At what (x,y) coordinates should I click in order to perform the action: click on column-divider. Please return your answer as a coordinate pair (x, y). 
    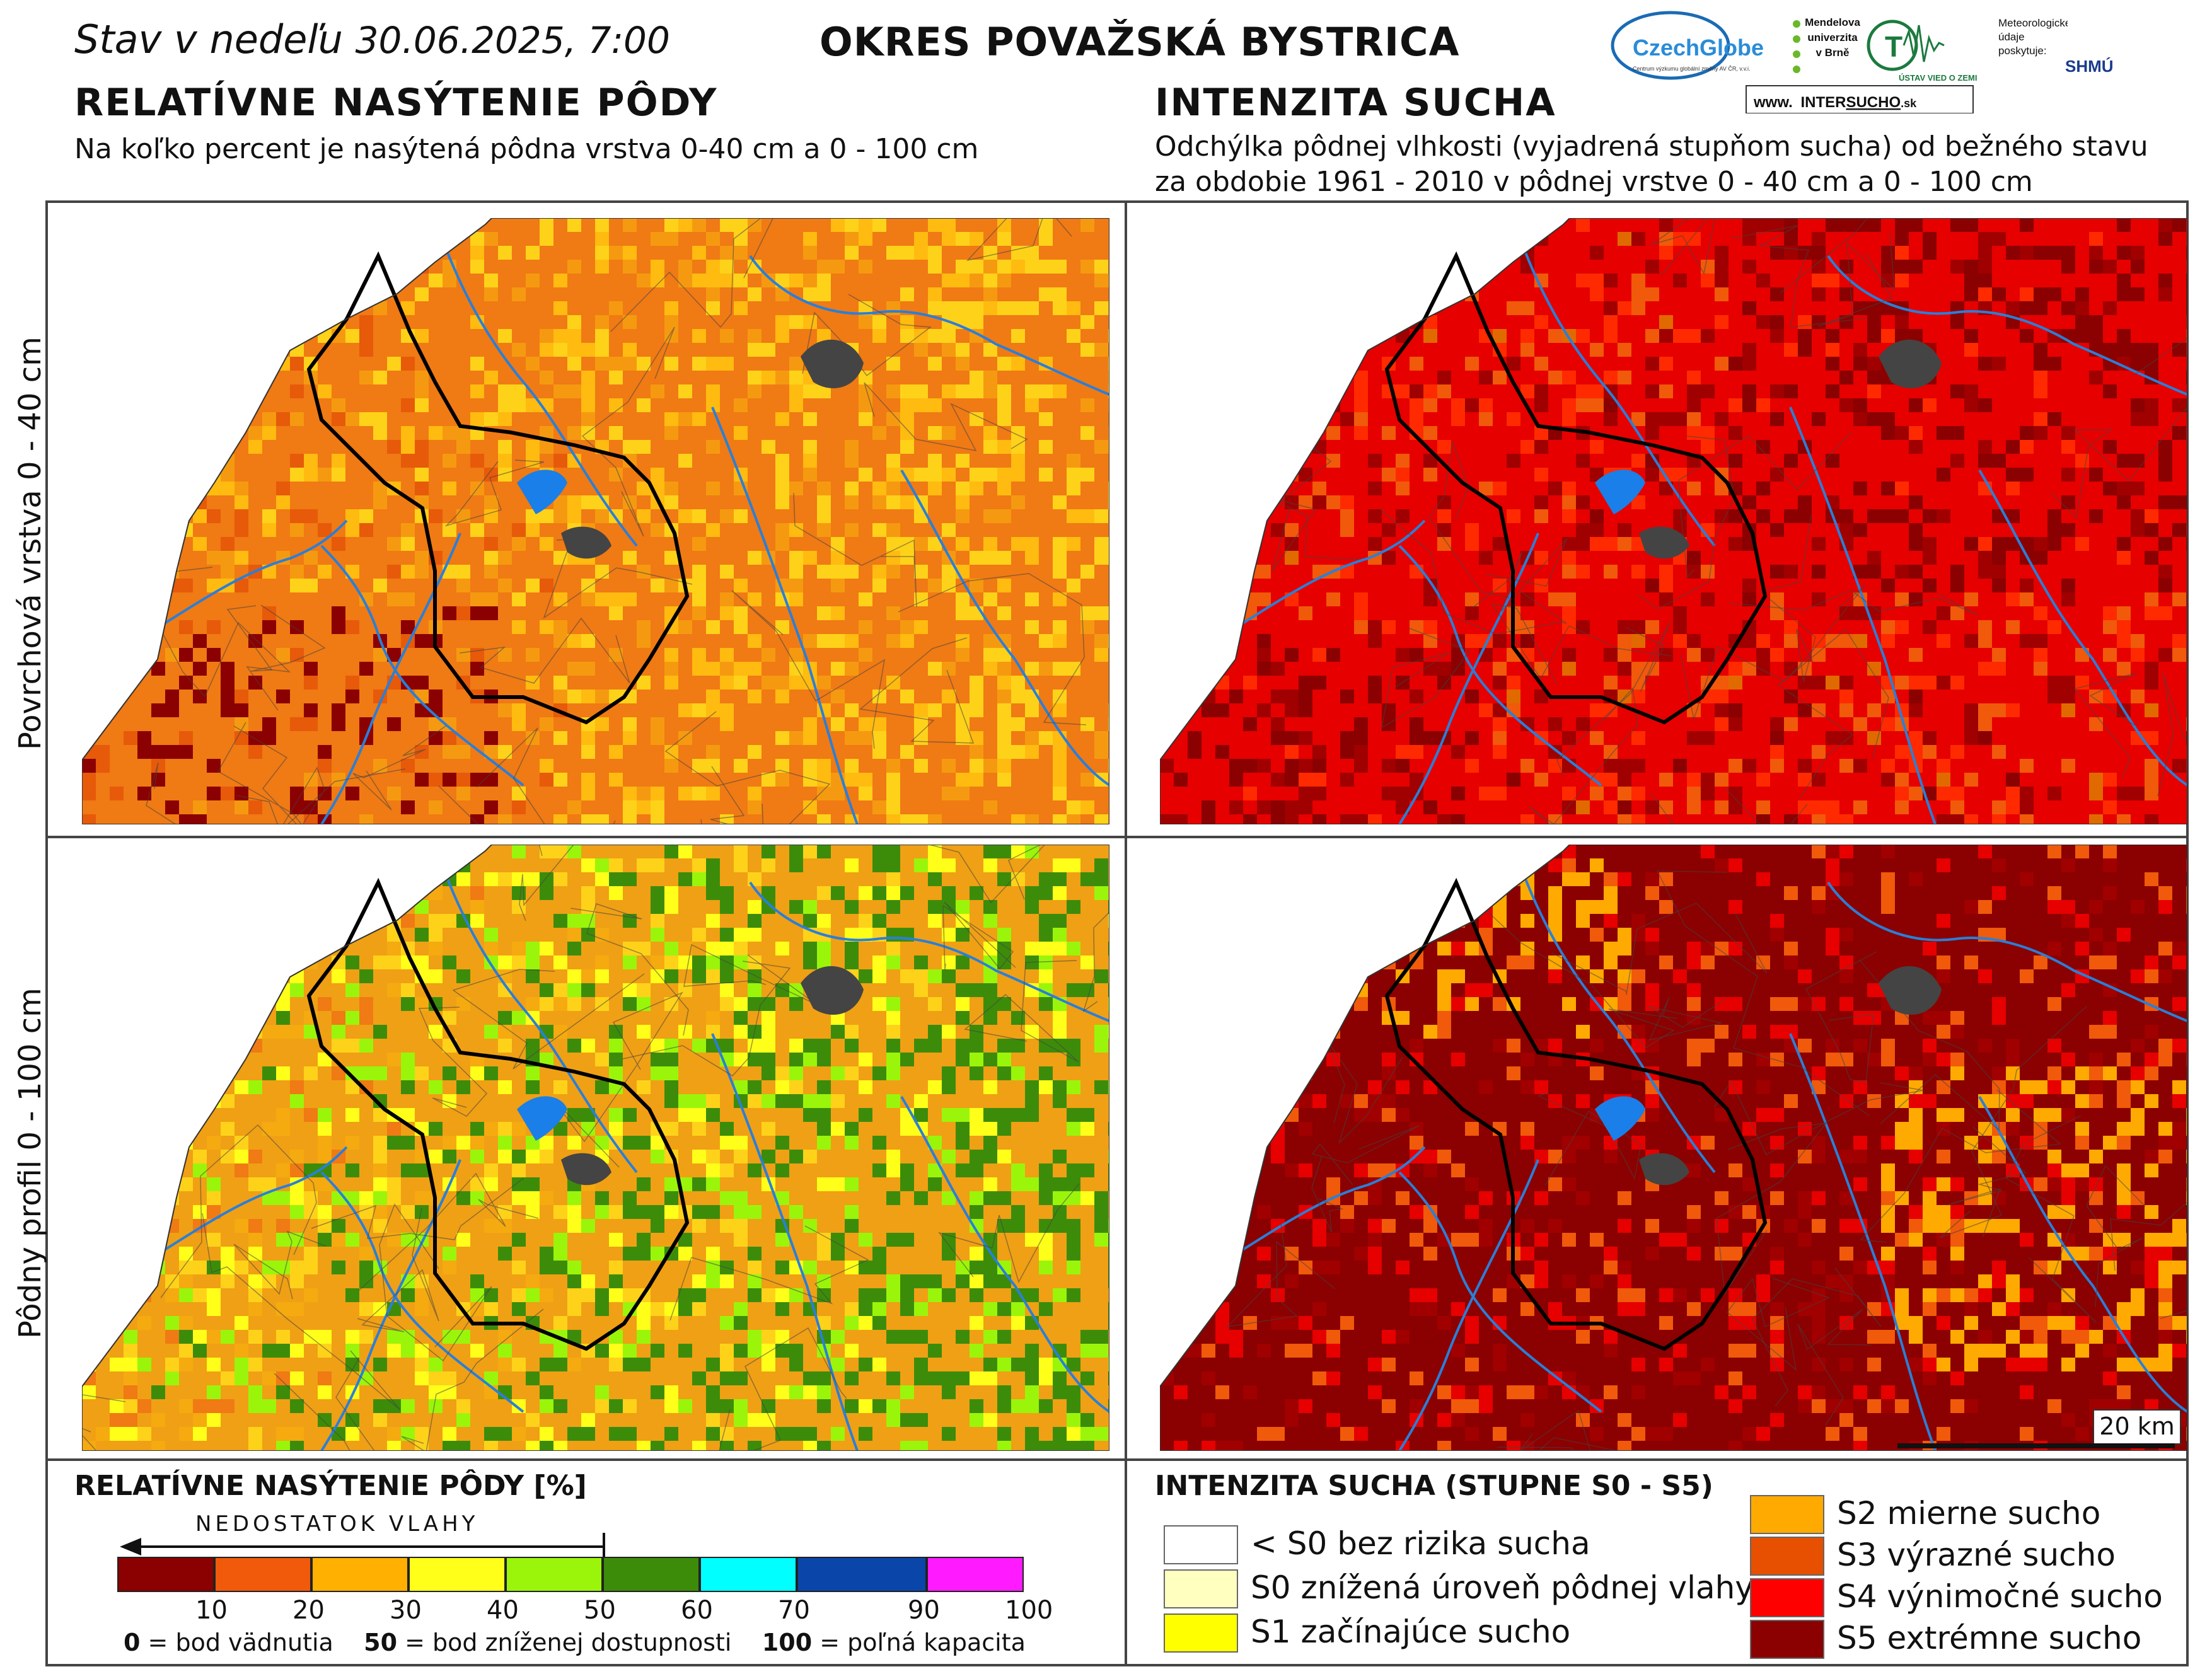
    Looking at the image, I should click on (1126, 933).